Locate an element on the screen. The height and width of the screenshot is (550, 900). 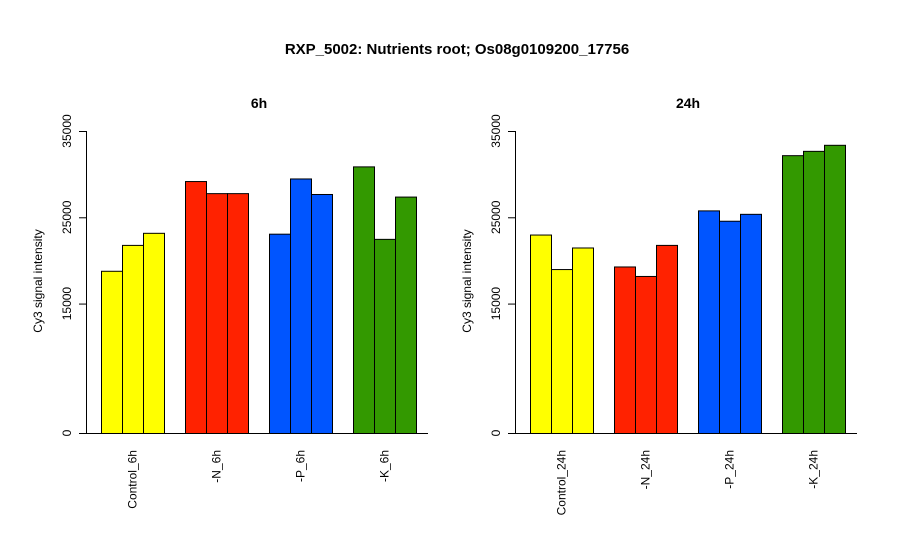
bar--N_6h-2 is located at coordinates (217, 313).